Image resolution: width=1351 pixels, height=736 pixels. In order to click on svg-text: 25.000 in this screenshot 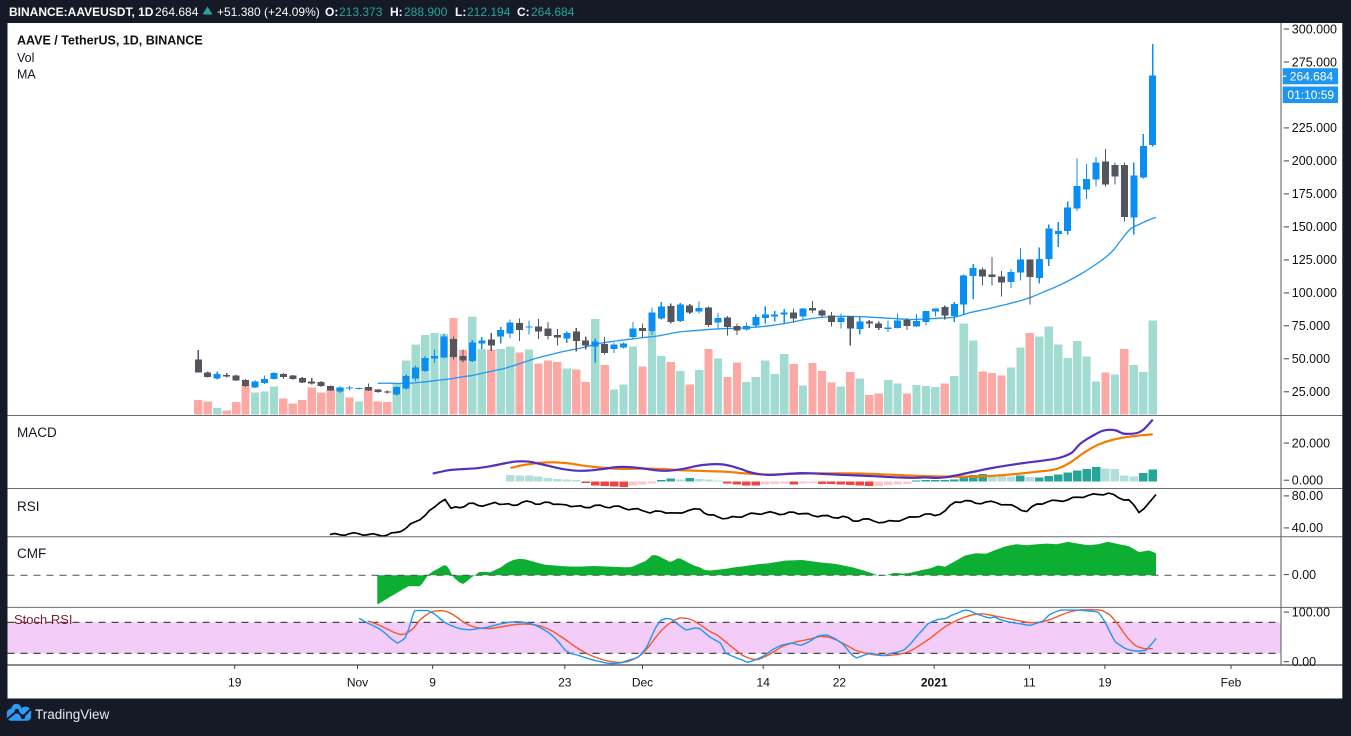, I will do `click(1311, 392)`.